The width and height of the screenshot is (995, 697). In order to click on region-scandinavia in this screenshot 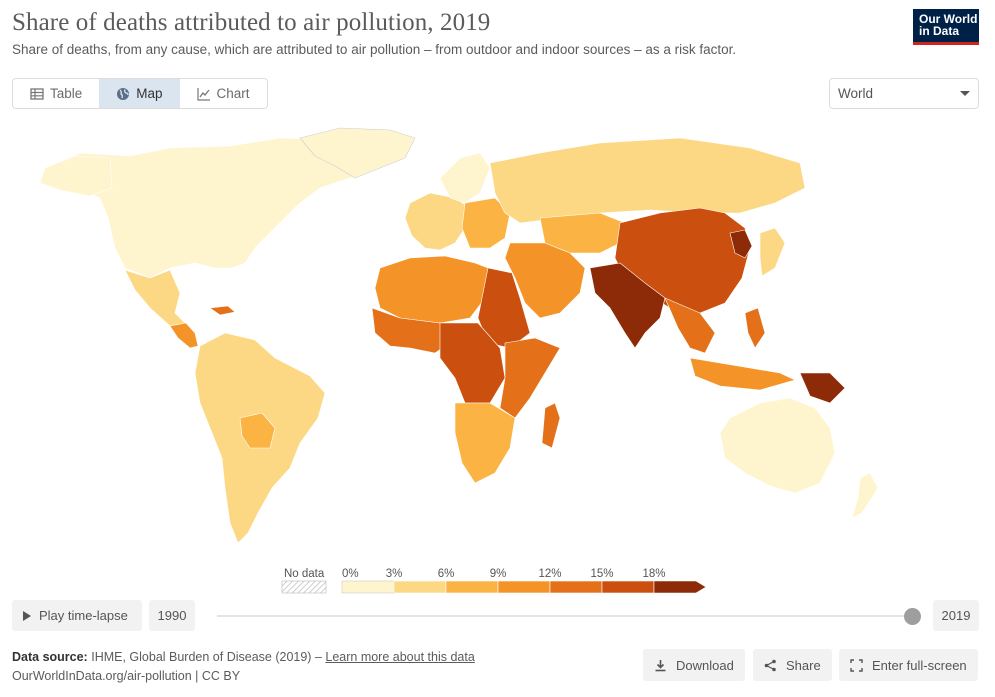, I will do `click(465, 178)`.